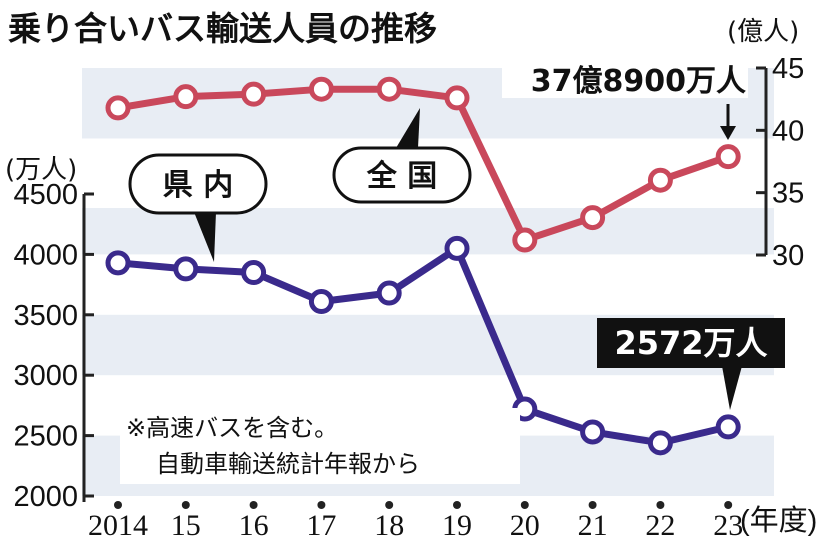  What do you see at coordinates (638, 81) in the screenshot?
I see `national-callout-text: 37億8900万人` at bounding box center [638, 81].